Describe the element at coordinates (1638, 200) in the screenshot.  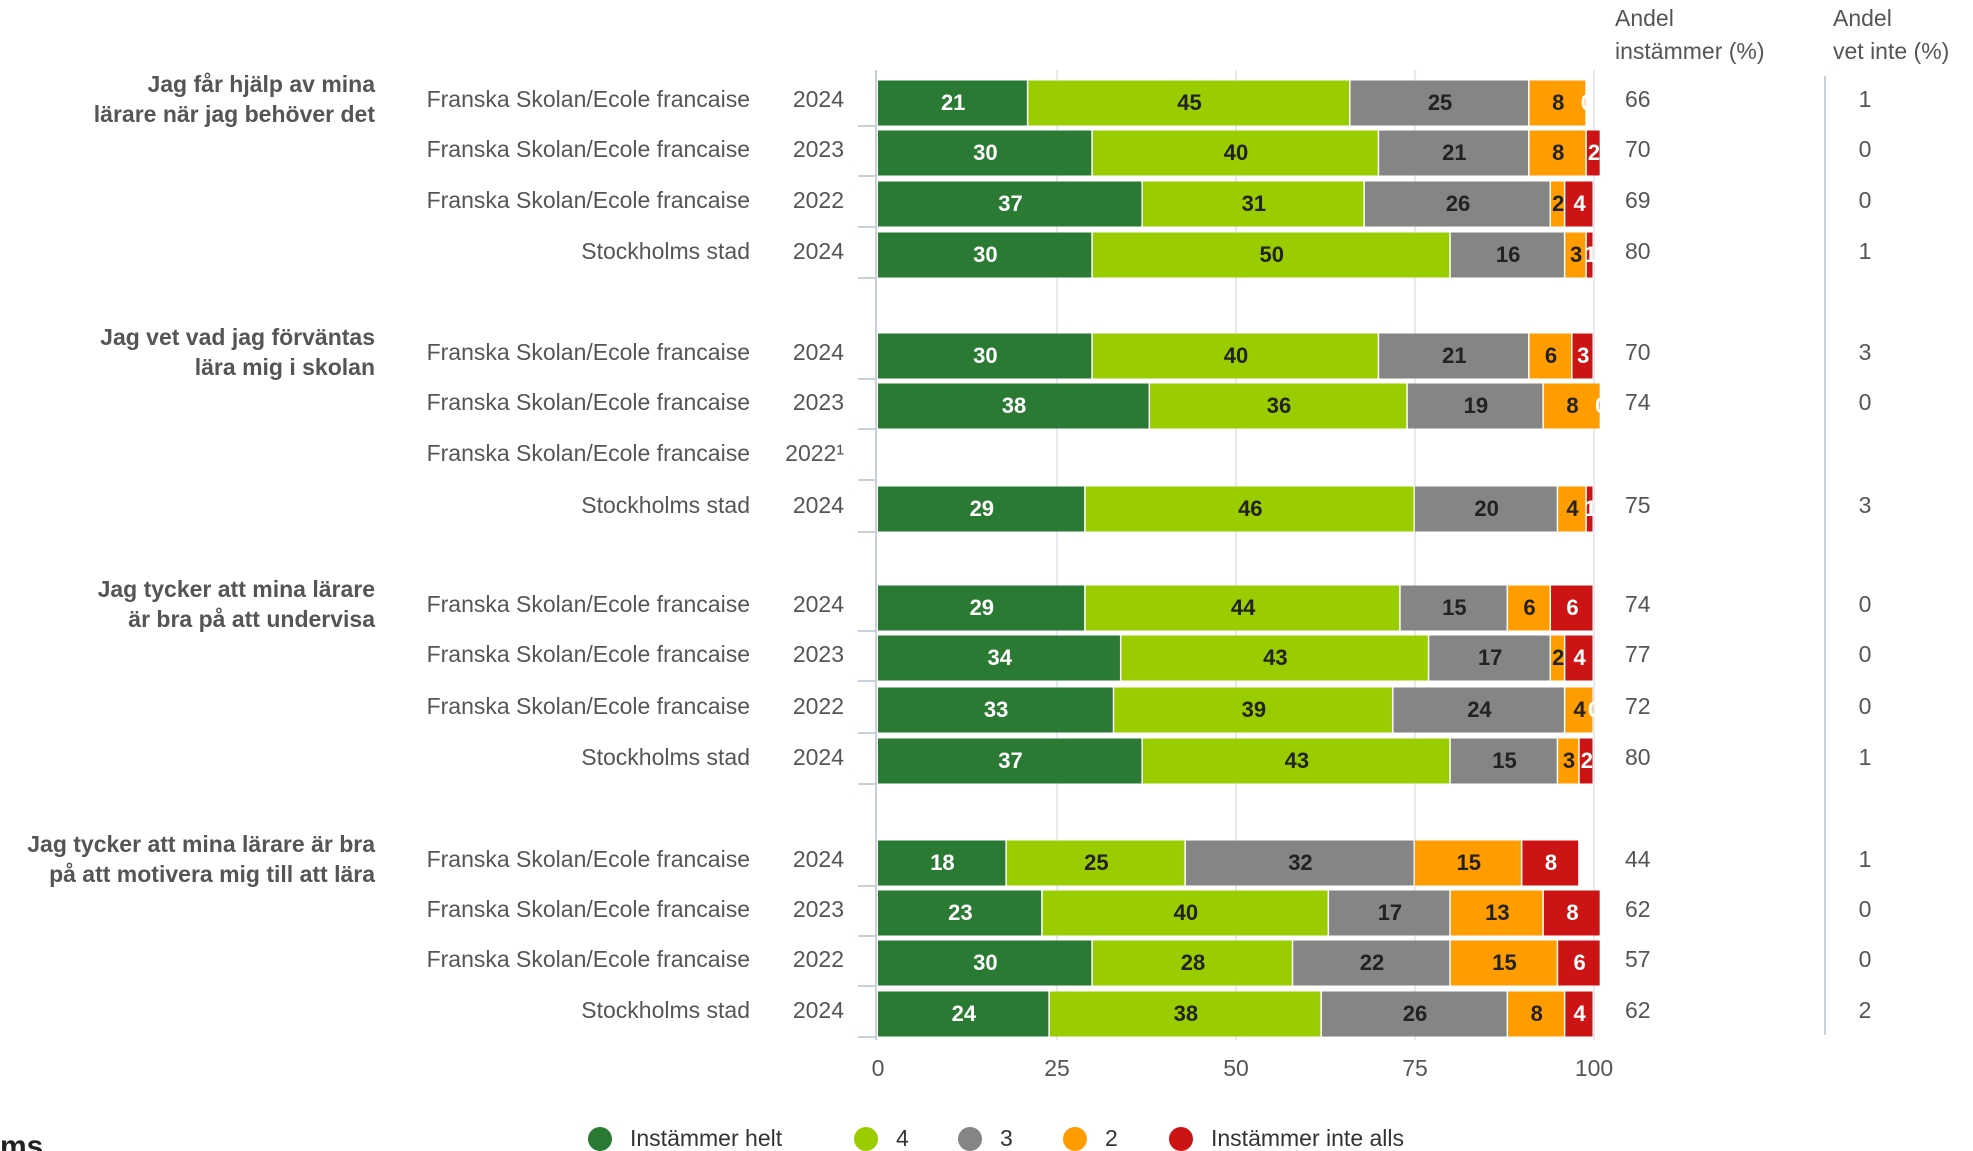
I see `agree-value: 69` at that location.